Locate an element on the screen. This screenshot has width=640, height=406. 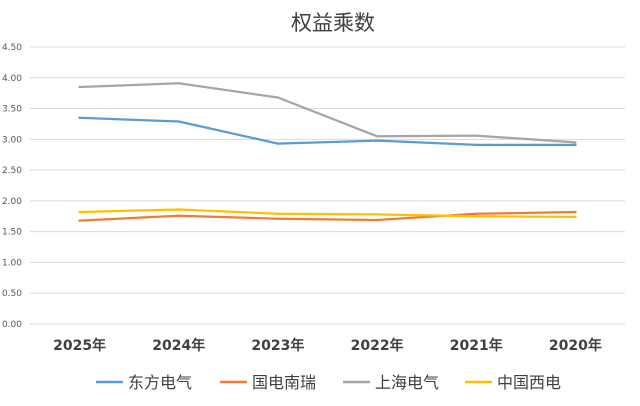
x-tick-label: 2025年 is located at coordinates (79, 345).